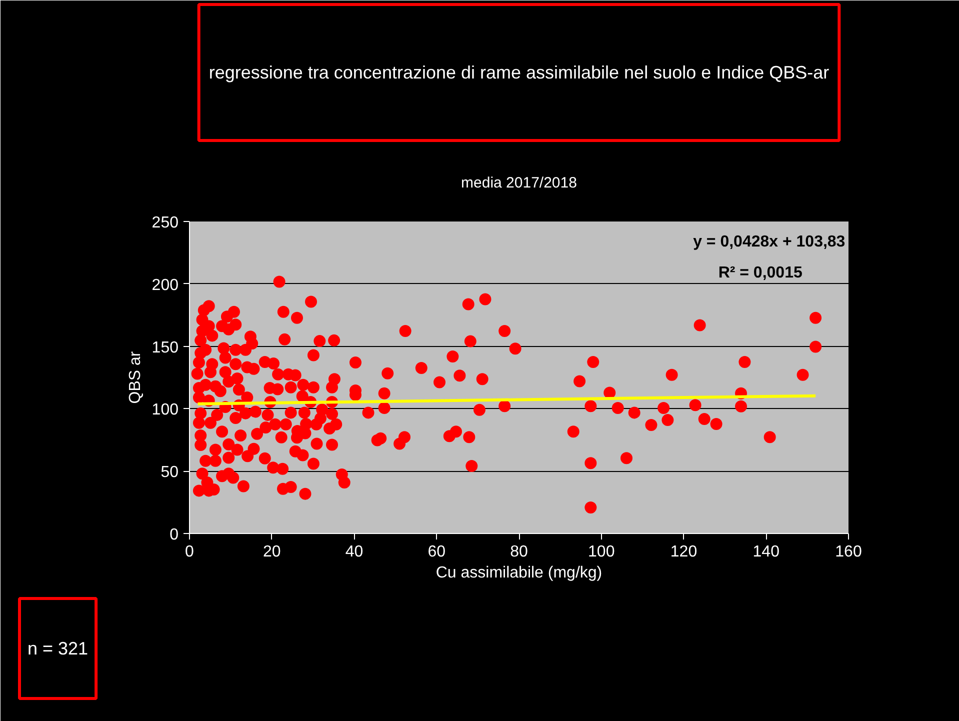 This screenshot has height=721, width=959. I want to click on x-tick-label: 100, so click(601, 552).